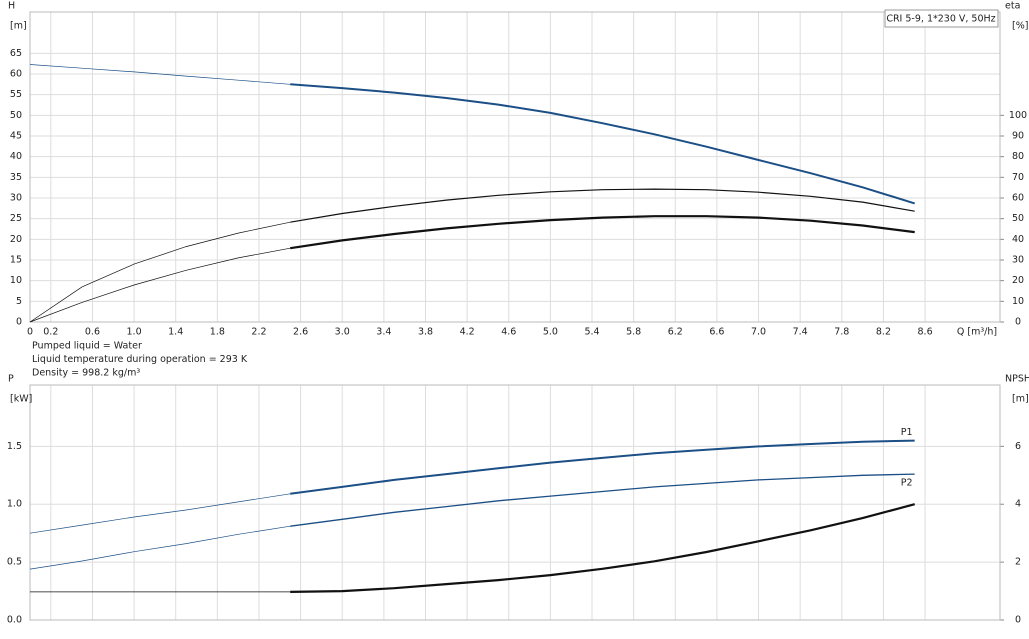  Describe the element at coordinates (16, 218) in the screenshot. I see `y-tick-label: 25` at that location.